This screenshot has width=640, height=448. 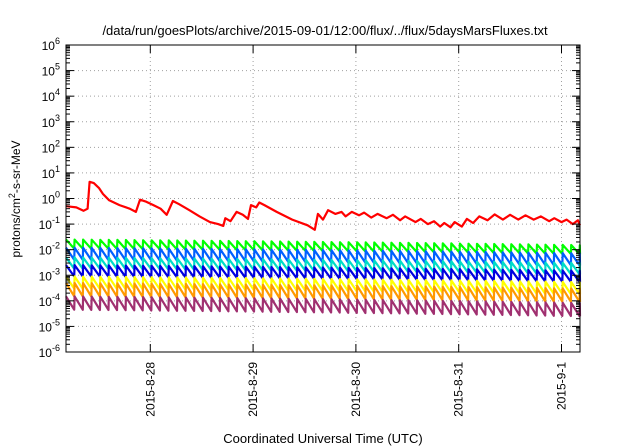 What do you see at coordinates (51, 44) in the screenshot?
I see `y-tick-label: 10⁶` at bounding box center [51, 44].